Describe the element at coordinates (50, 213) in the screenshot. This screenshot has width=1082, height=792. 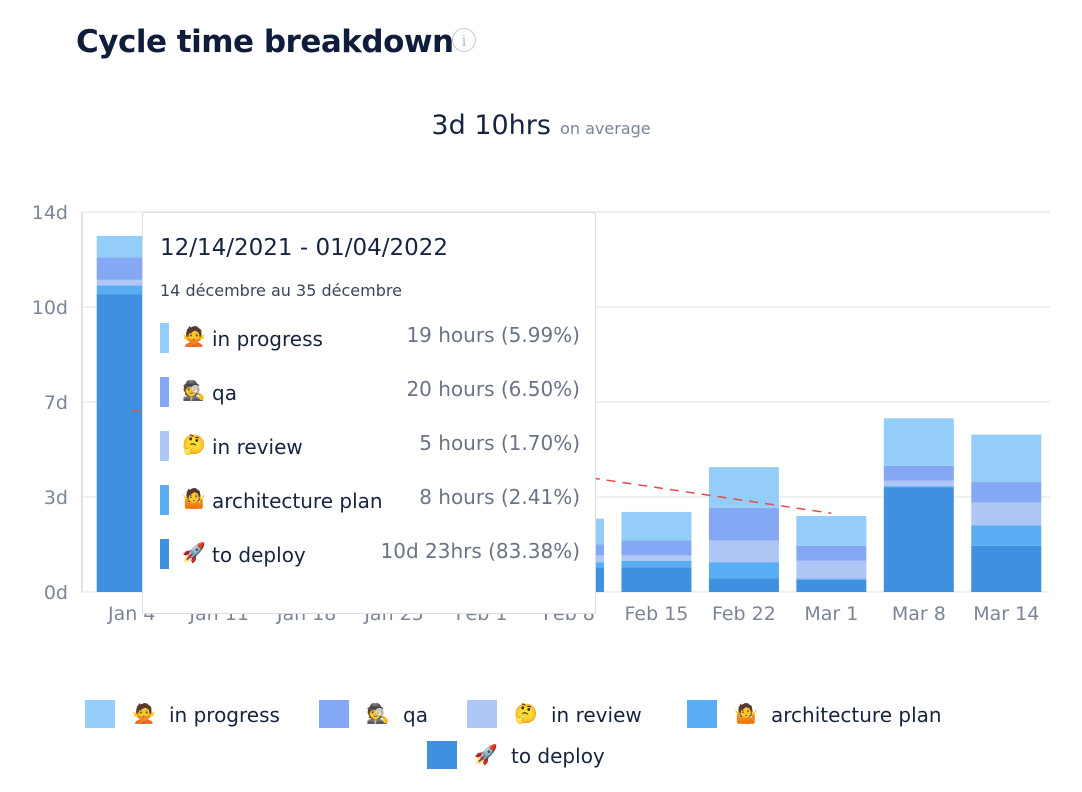
I see `y-tick-label: 14d` at that location.